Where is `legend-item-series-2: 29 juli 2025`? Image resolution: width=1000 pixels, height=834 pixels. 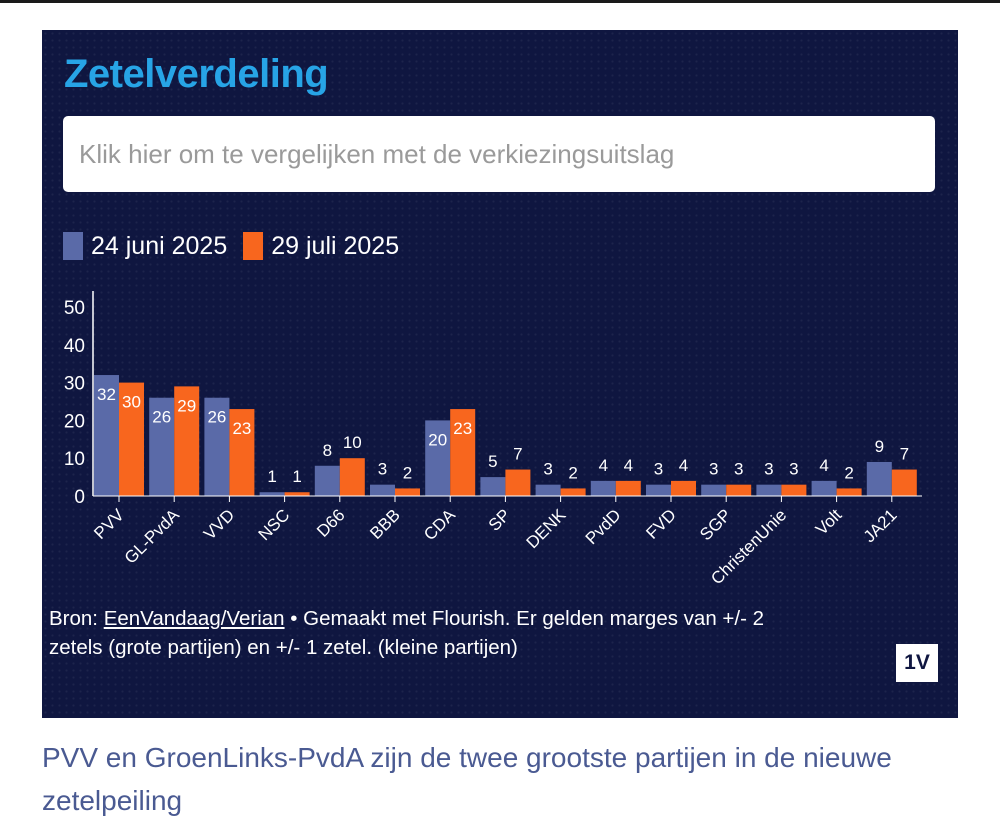
legend-item-series-2: 29 juli 2025 is located at coordinates (321, 246).